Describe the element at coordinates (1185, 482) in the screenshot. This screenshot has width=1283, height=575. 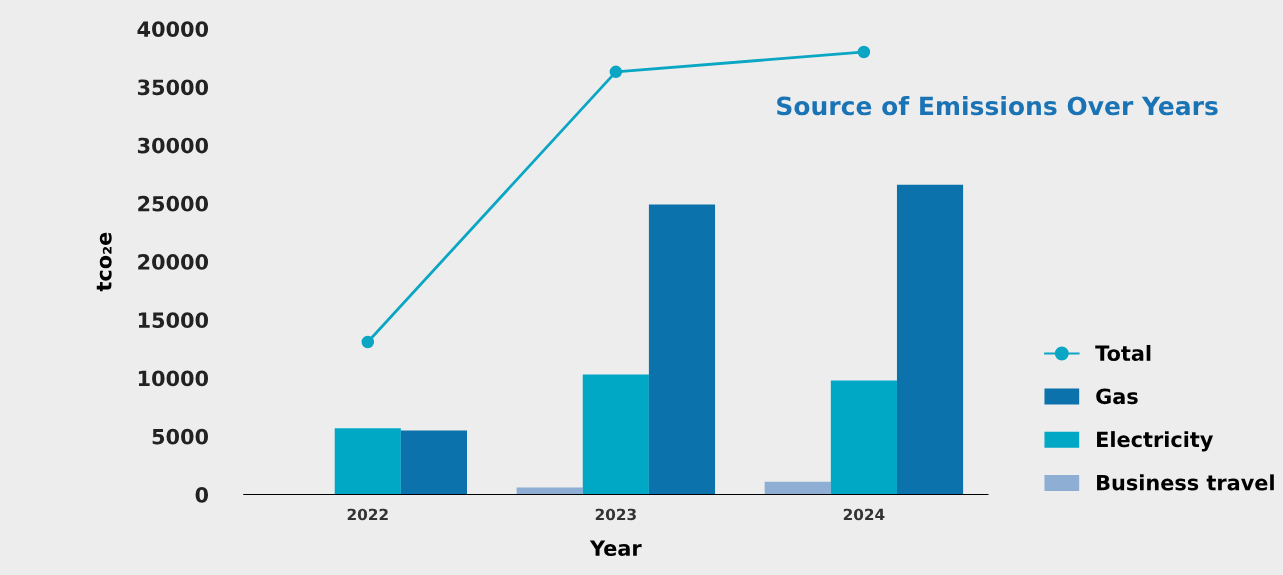
I see `legend-label: Business travel` at that location.